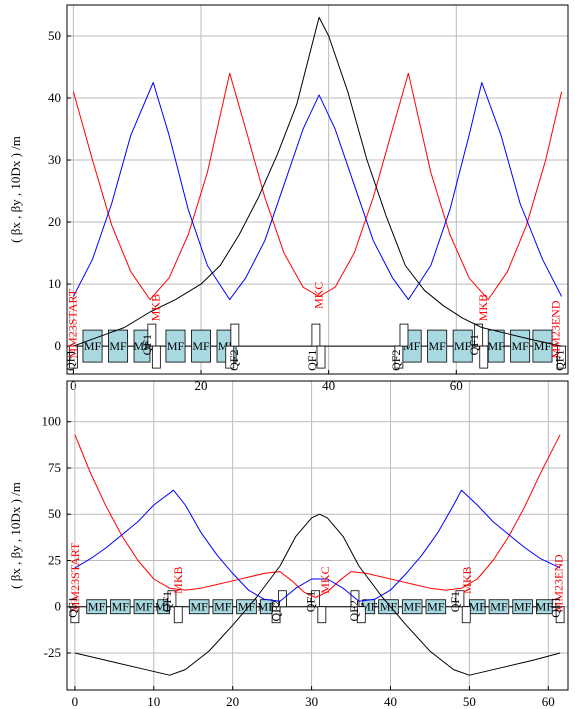 The height and width of the screenshot is (709, 575). I want to click on y-tick-label: 100, so click(52, 421).